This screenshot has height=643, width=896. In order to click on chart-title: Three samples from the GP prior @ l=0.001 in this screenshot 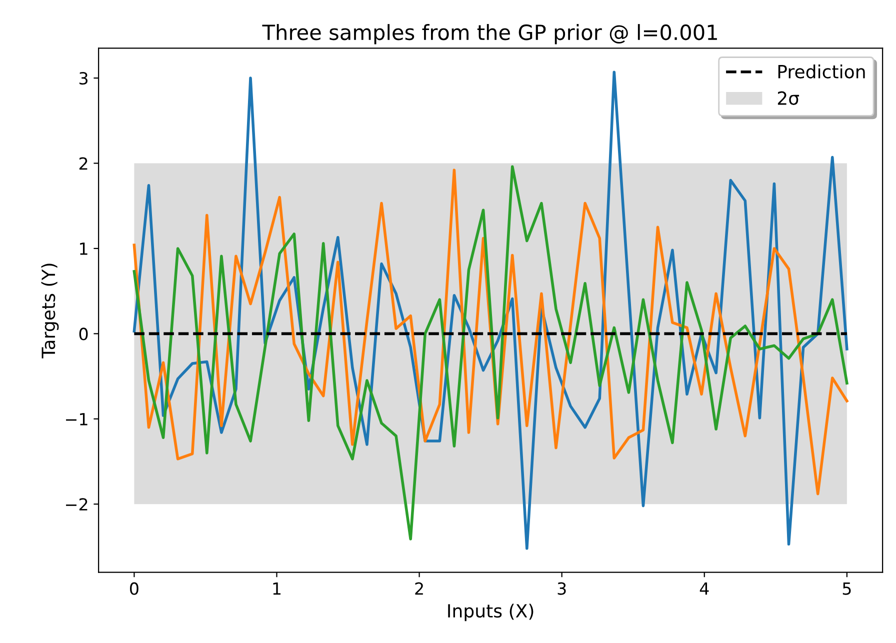, I will do `click(489, 34)`.